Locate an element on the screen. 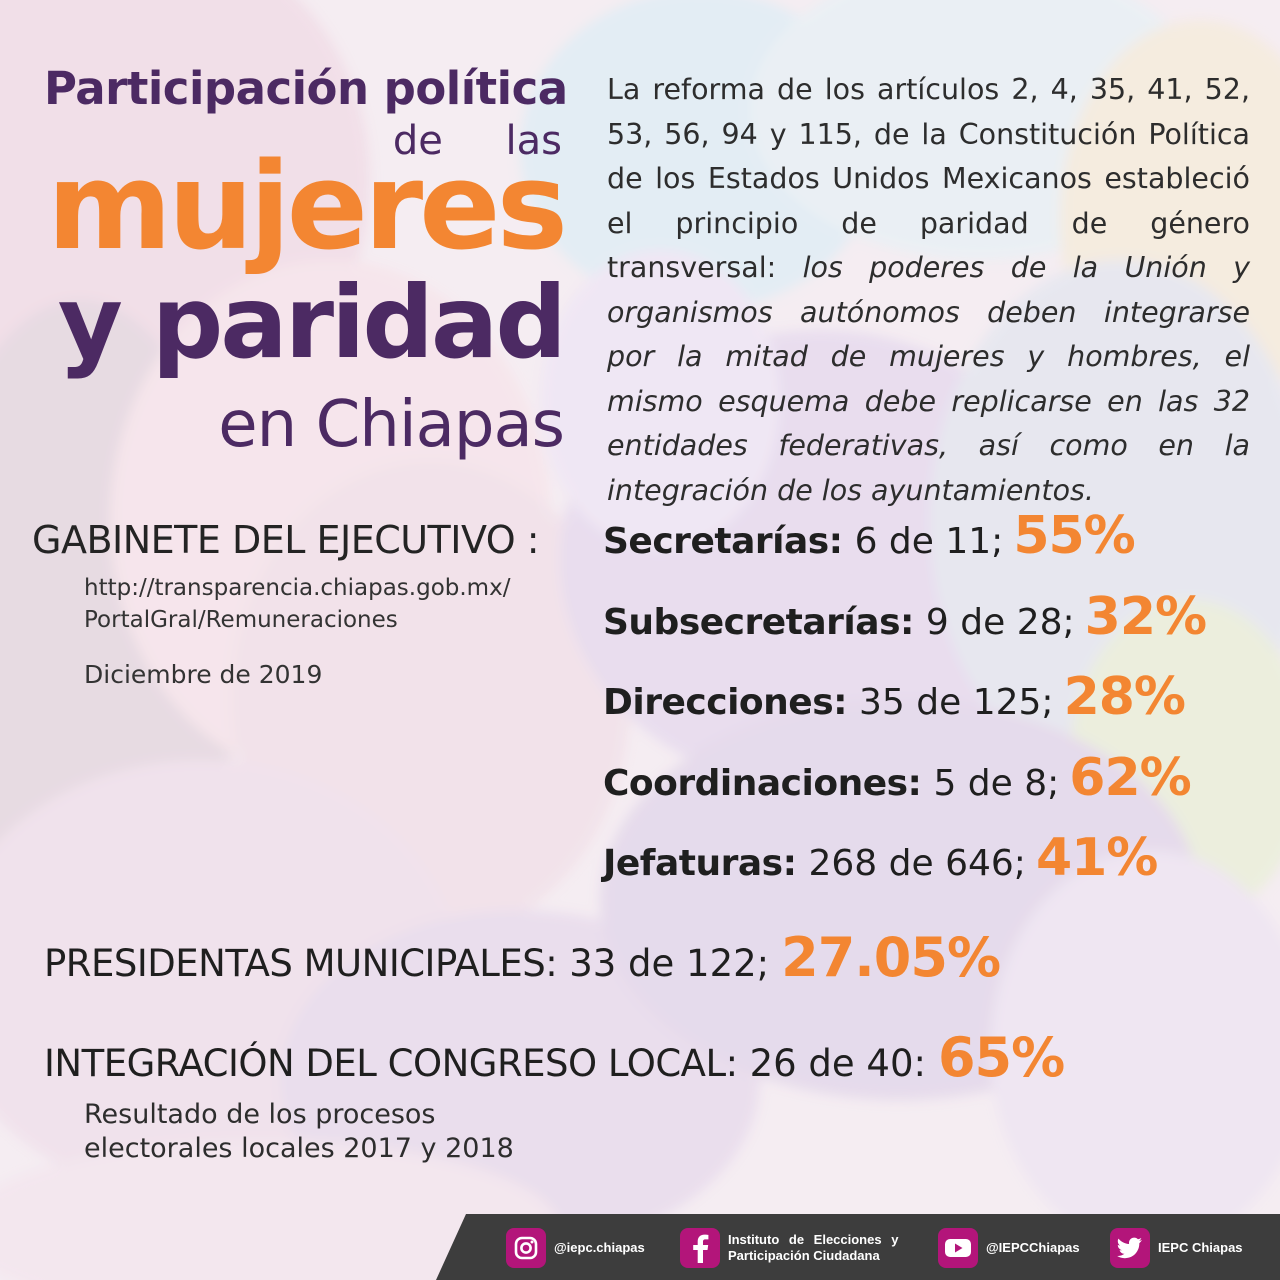  presidentas-percent: 27.05% is located at coordinates (891, 957).